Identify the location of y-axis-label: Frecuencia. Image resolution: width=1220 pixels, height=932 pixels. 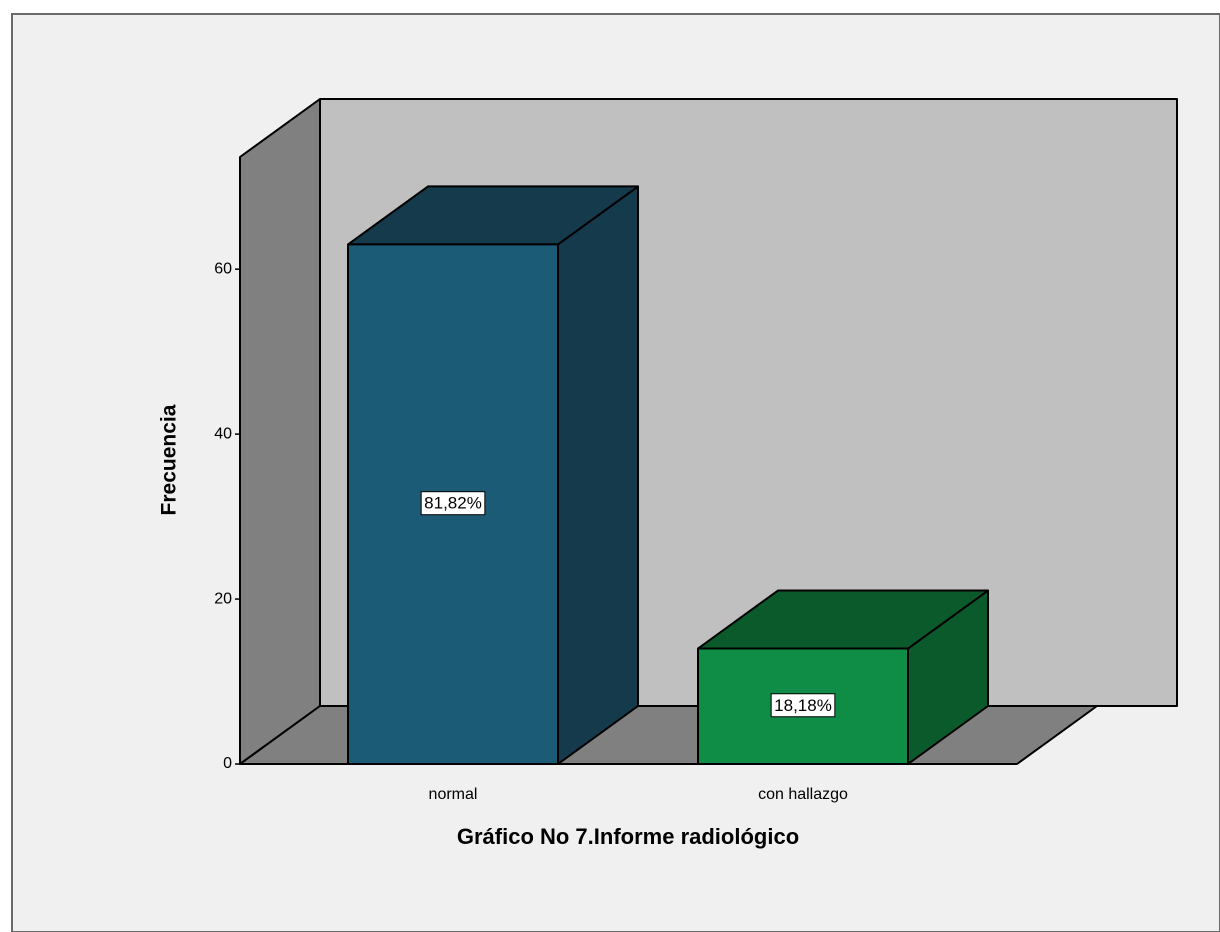
(169, 459).